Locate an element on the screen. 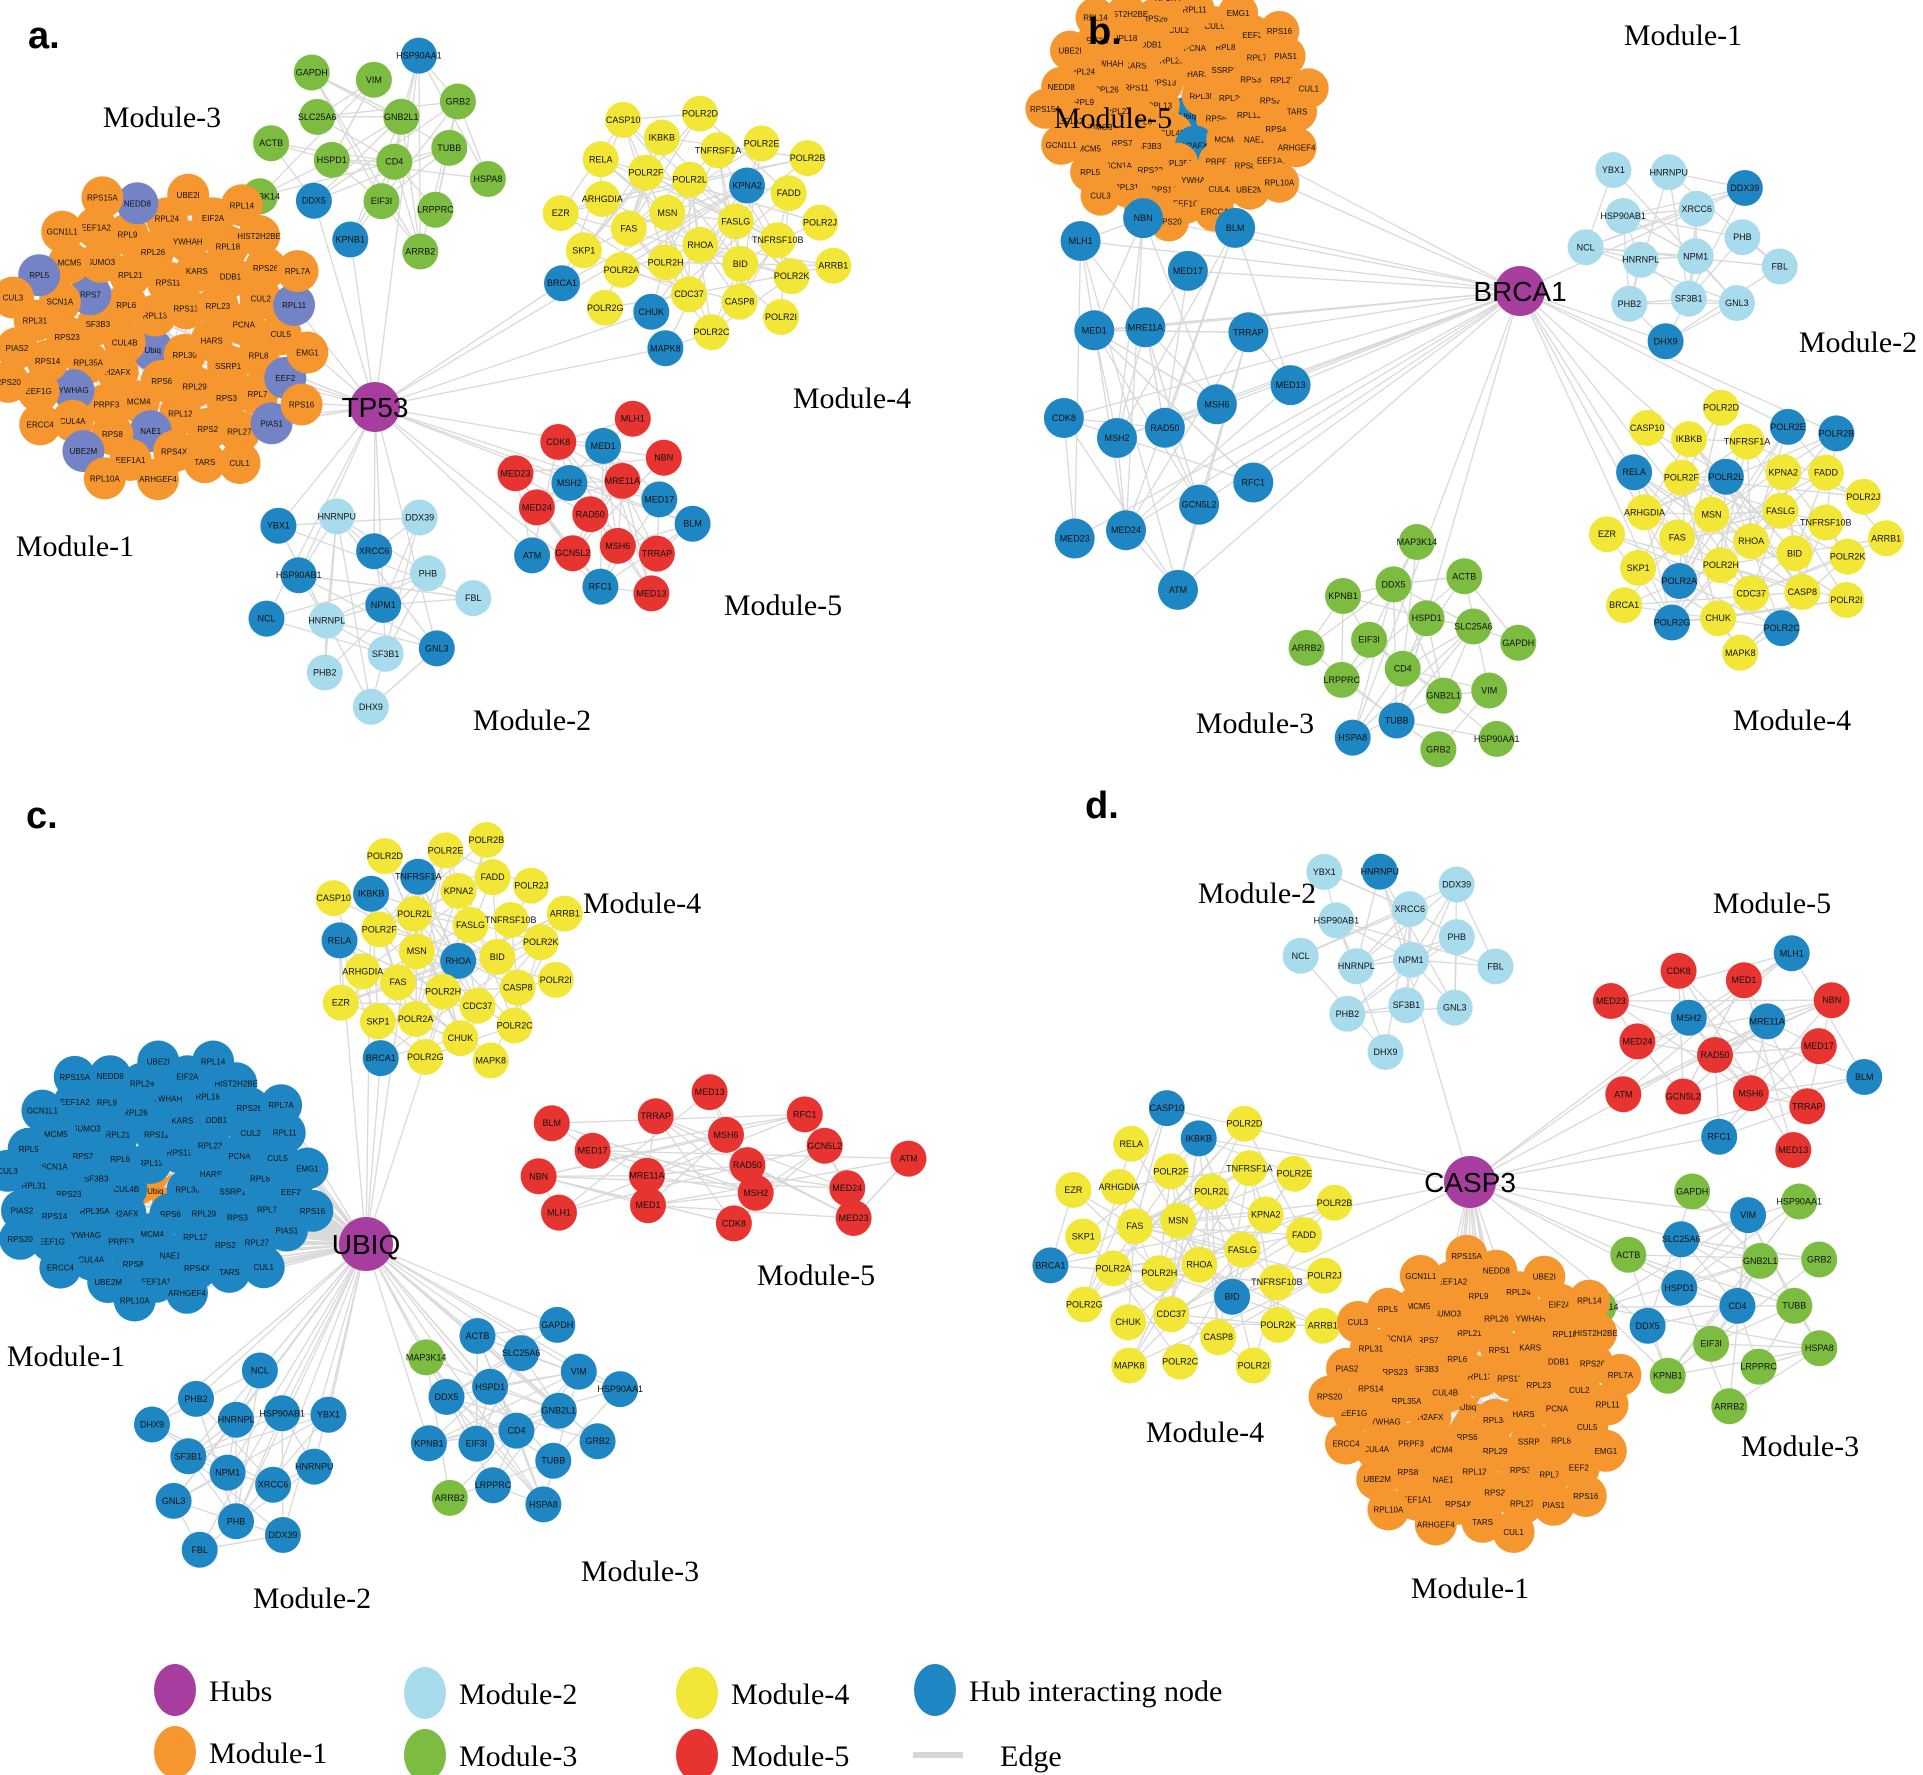  node-label-RPS13: RPS13 is located at coordinates (1164, 83).